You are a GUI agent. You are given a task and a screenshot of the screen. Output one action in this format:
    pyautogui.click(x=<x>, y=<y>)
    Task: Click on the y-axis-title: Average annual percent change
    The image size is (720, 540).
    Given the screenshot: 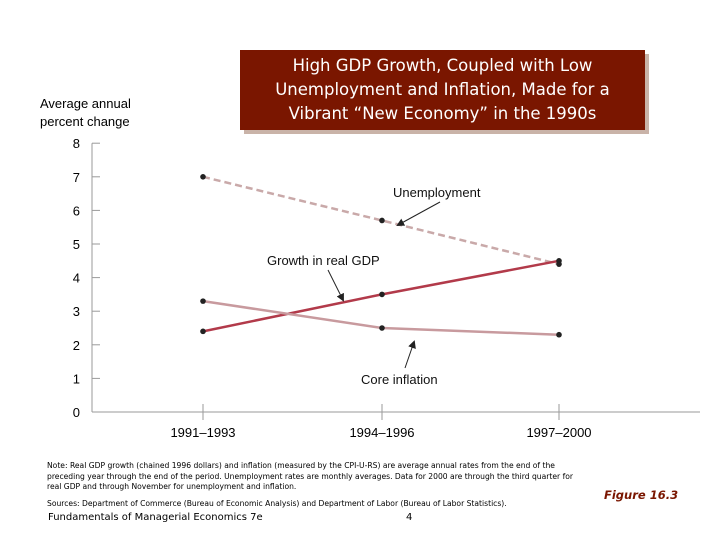 What is the action you would take?
    pyautogui.click(x=85, y=112)
    